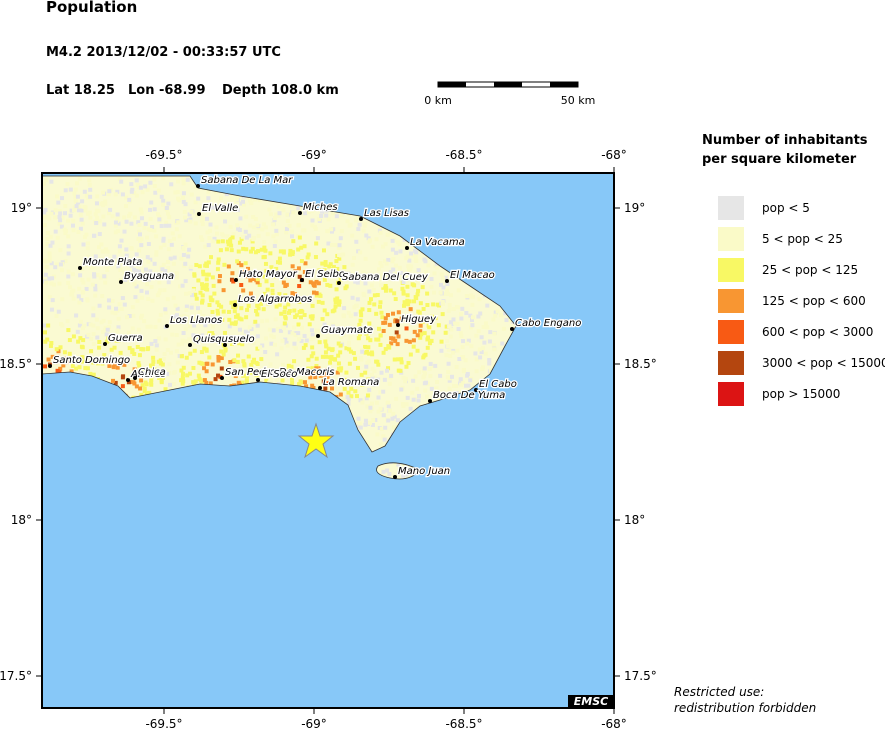  I want to click on notice: Restricted use:, so click(719, 692).